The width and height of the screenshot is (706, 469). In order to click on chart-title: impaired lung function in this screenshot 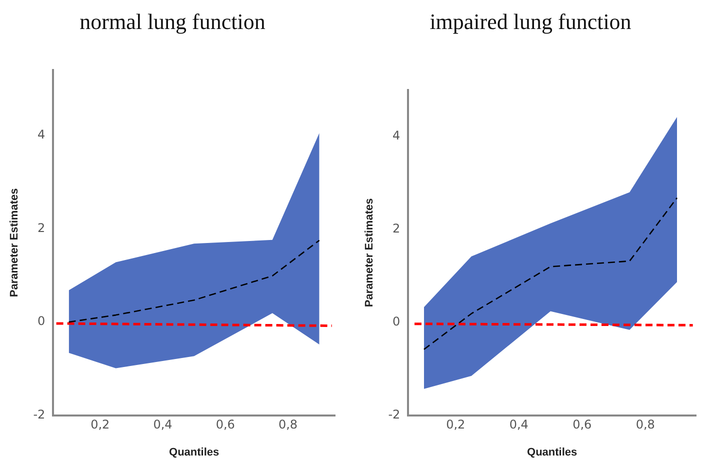, I will do `click(530, 22)`.